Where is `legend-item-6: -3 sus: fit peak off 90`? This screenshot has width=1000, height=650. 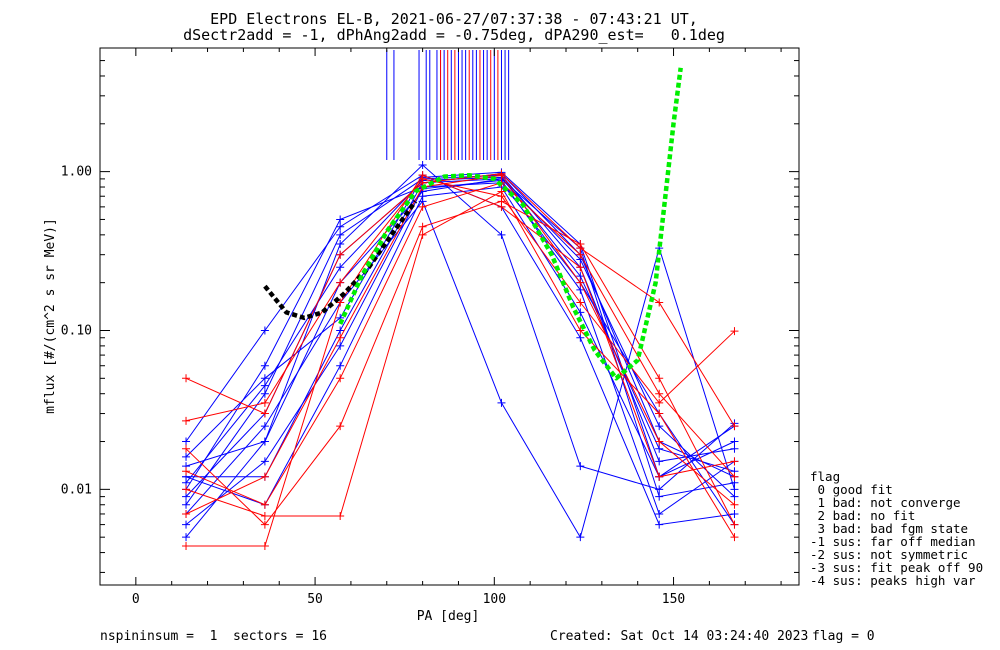
legend-item-6: -3 sus: fit peak off 90 is located at coordinates (896, 567).